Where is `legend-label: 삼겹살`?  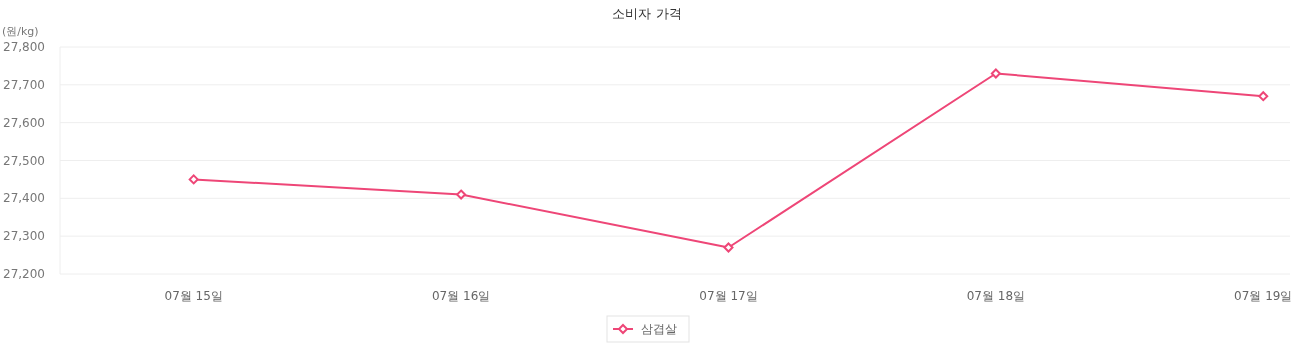 legend-label: 삼겹살 is located at coordinates (659, 329).